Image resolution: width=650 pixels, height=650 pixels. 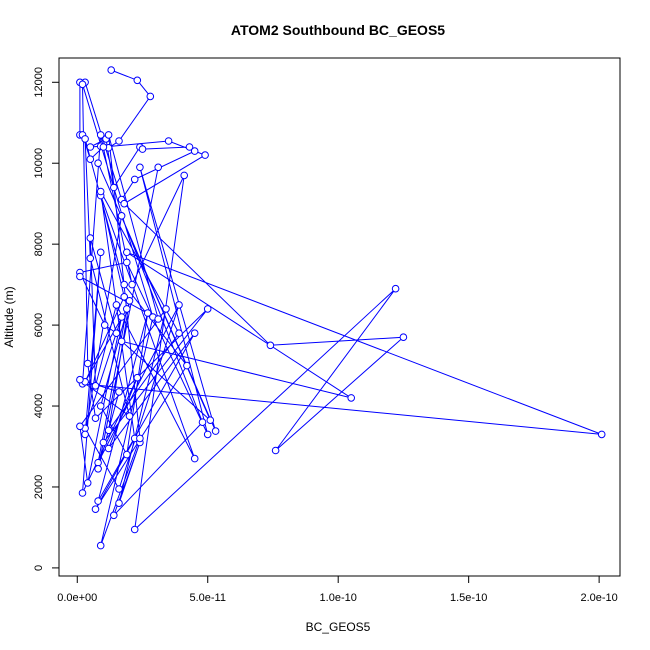 I want to click on y-tick-label: 10000, so click(x=39, y=163).